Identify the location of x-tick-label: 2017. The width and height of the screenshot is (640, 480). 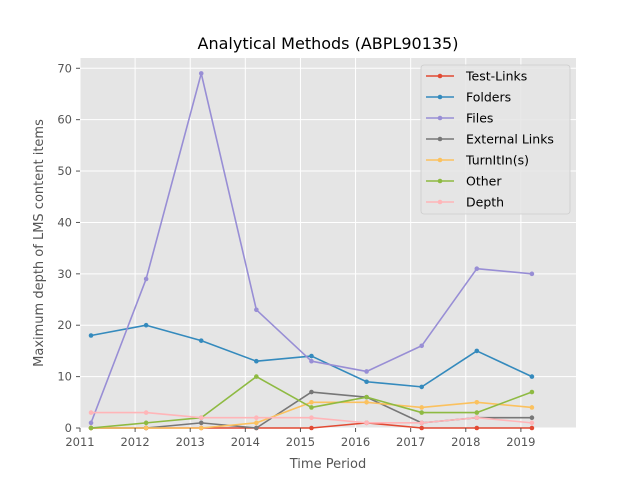
(410, 442).